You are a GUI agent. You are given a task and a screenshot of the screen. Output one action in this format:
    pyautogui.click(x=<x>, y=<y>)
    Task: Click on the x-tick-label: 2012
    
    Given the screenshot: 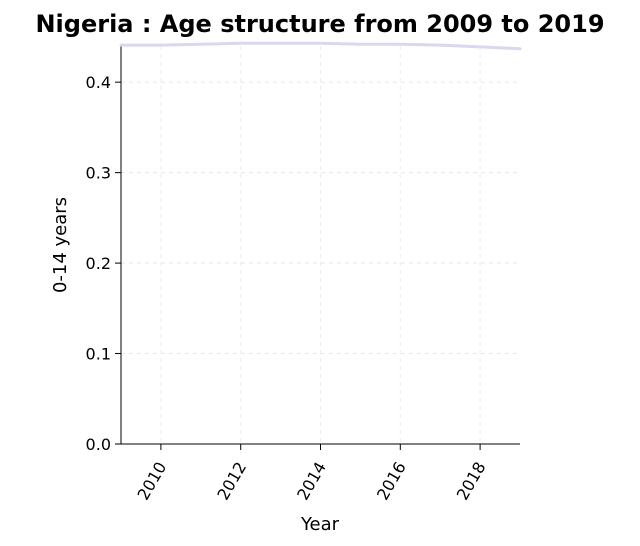 What is the action you would take?
    pyautogui.click(x=231, y=481)
    